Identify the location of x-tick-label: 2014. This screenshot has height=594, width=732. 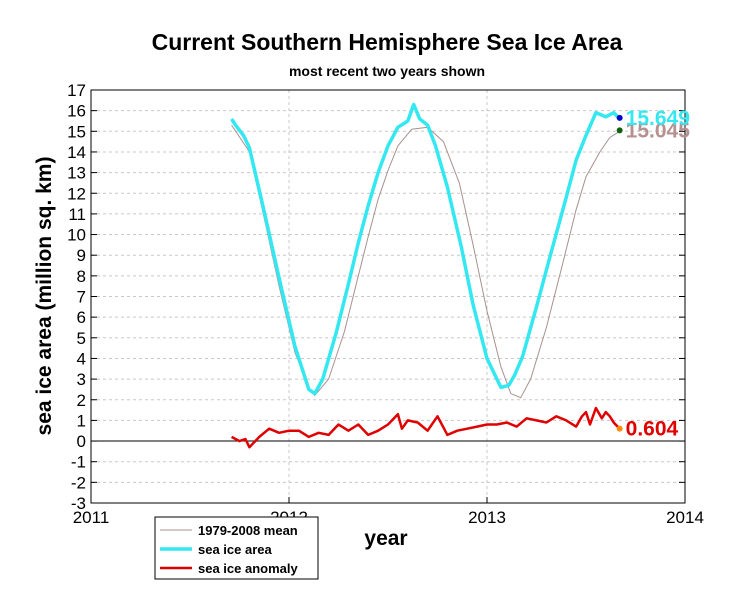
(685, 517).